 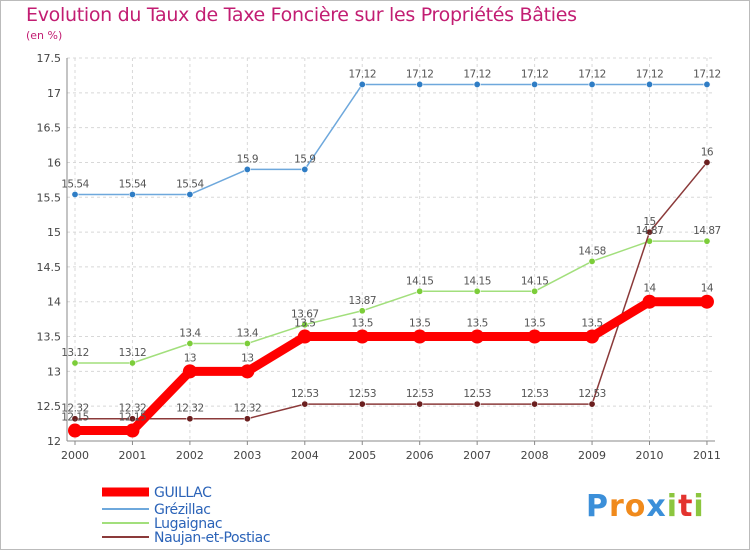 I want to click on x-tick-label: 2000, so click(x=75, y=455).